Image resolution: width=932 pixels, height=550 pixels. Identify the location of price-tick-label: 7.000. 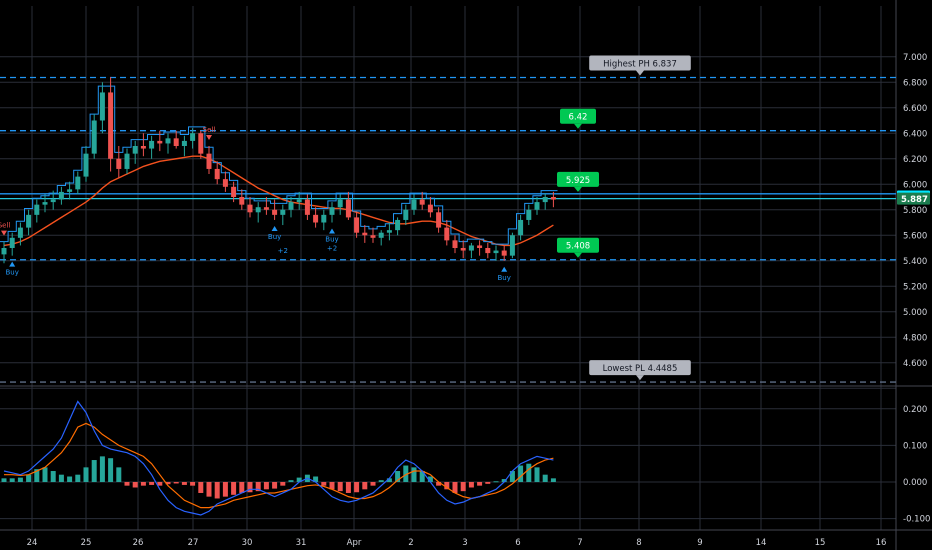
(915, 58).